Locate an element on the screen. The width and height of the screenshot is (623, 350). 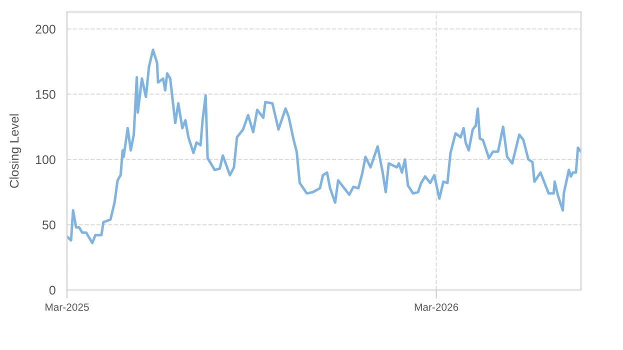
y-tick-label: 100 is located at coordinates (46, 159).